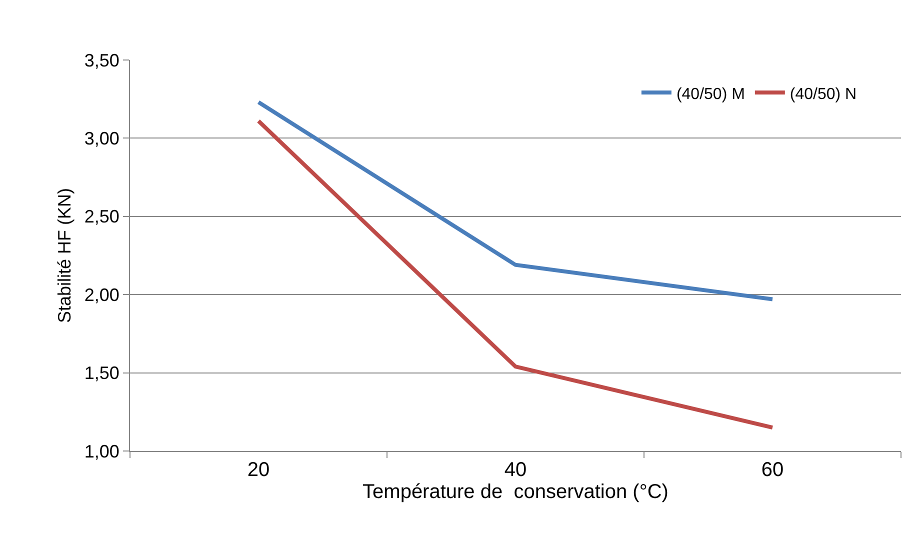  I want to click on y-tick-label: 1,50, so click(102, 373).